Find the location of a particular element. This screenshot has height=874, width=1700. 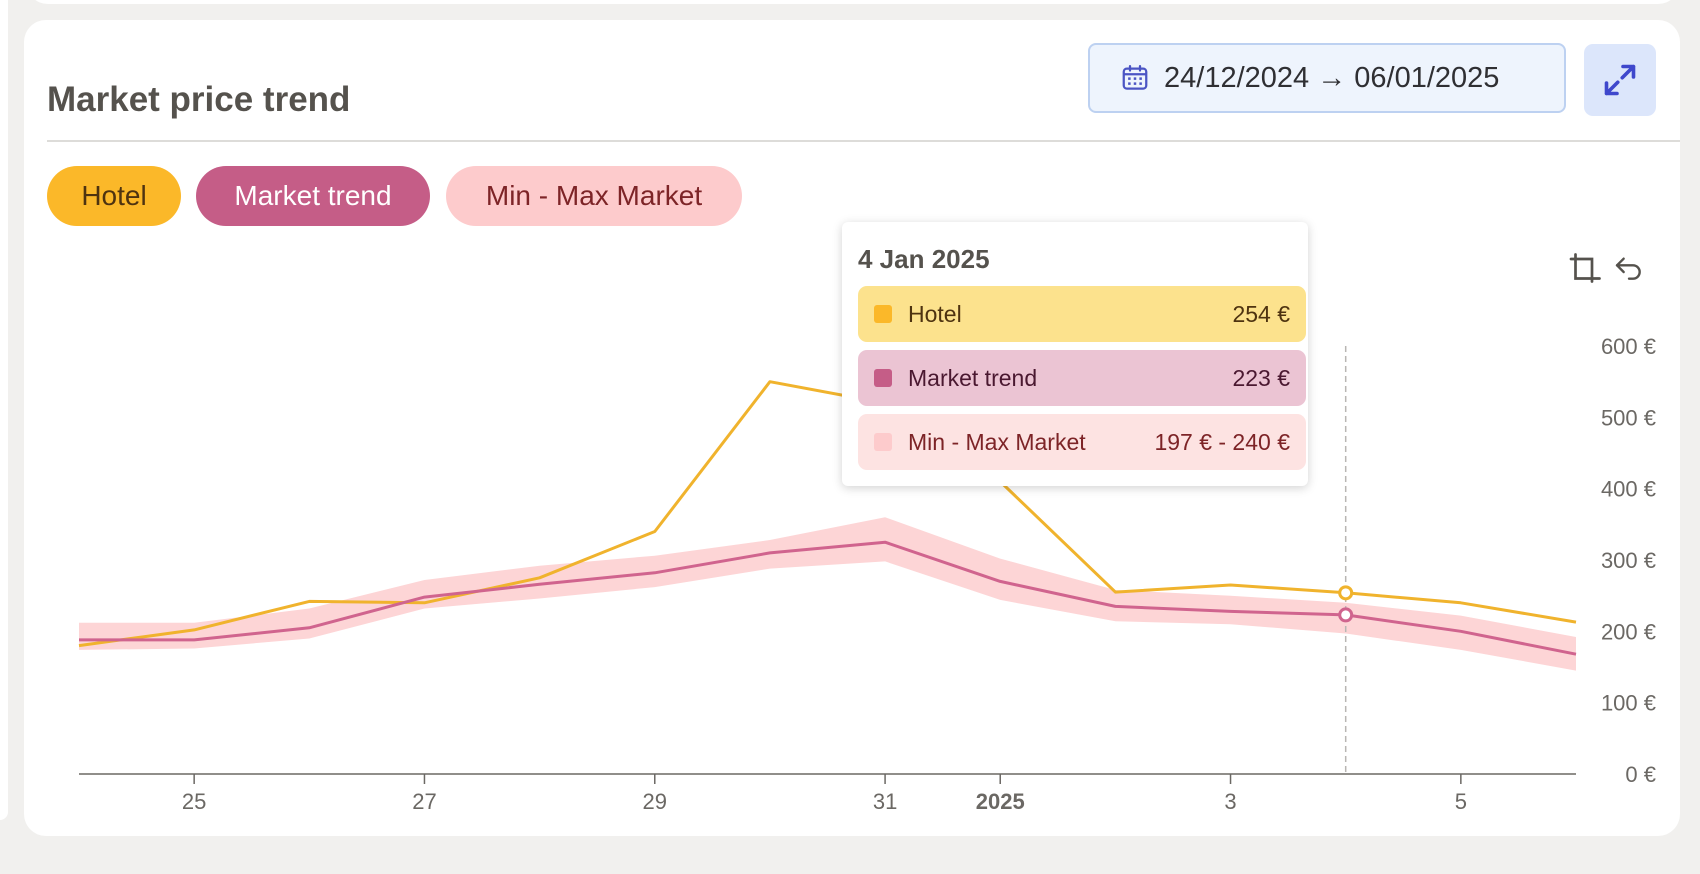

legend-market-trend: Market trend is located at coordinates (313, 196).